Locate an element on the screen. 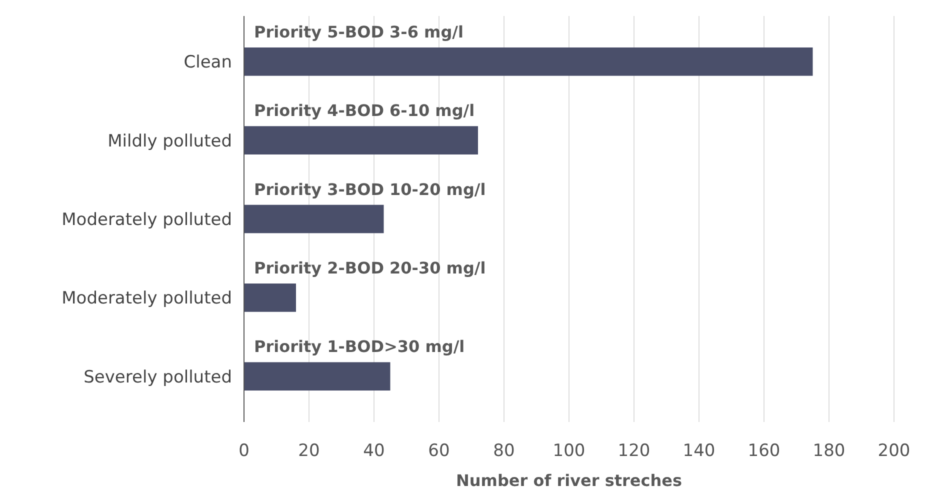 This screenshot has width=932, height=504. annotation: Priority 1-BOD>30 mg/l is located at coordinates (359, 346).